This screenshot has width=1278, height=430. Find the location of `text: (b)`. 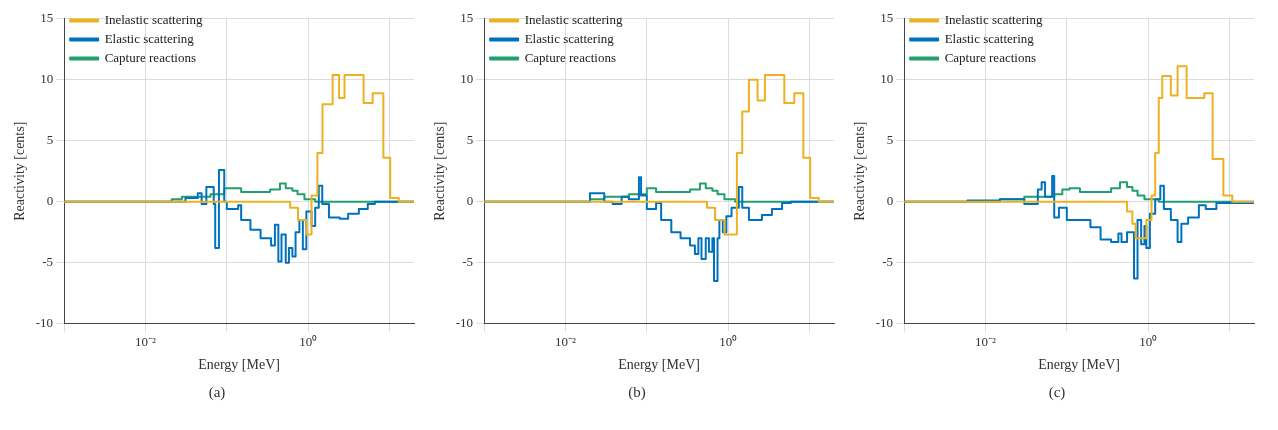

text: (b) is located at coordinates (637, 392).